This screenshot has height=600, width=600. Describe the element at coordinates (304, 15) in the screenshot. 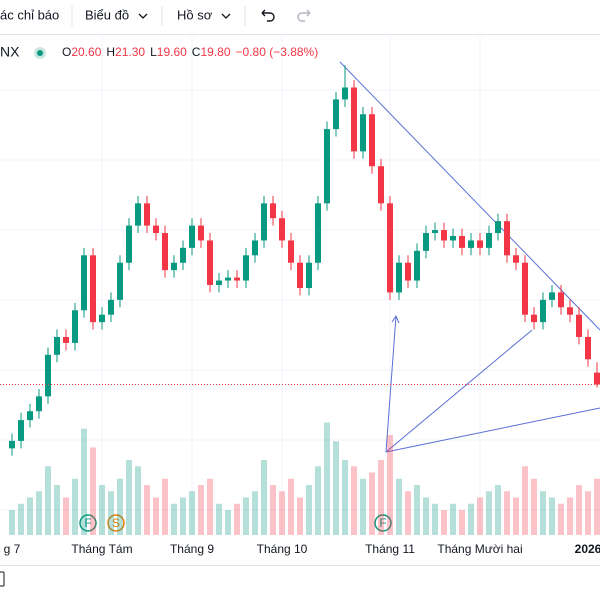

I see `redo-button` at that location.